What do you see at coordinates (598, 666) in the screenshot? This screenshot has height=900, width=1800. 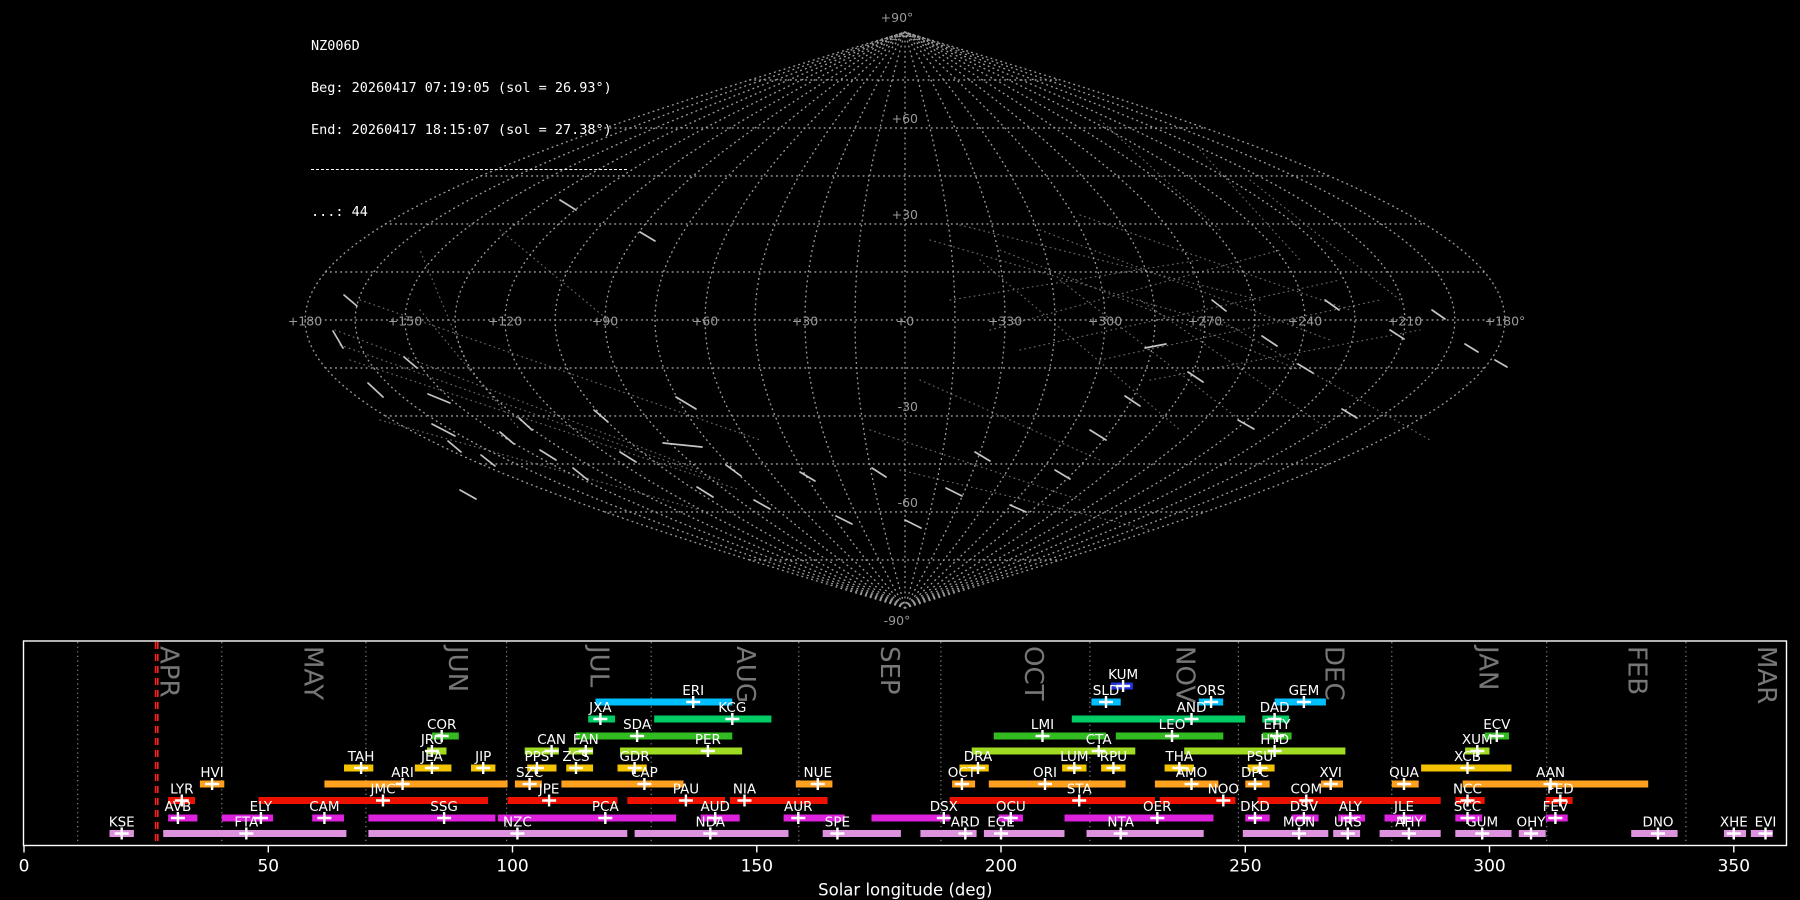 I see `month-label: JUL` at bounding box center [598, 666].